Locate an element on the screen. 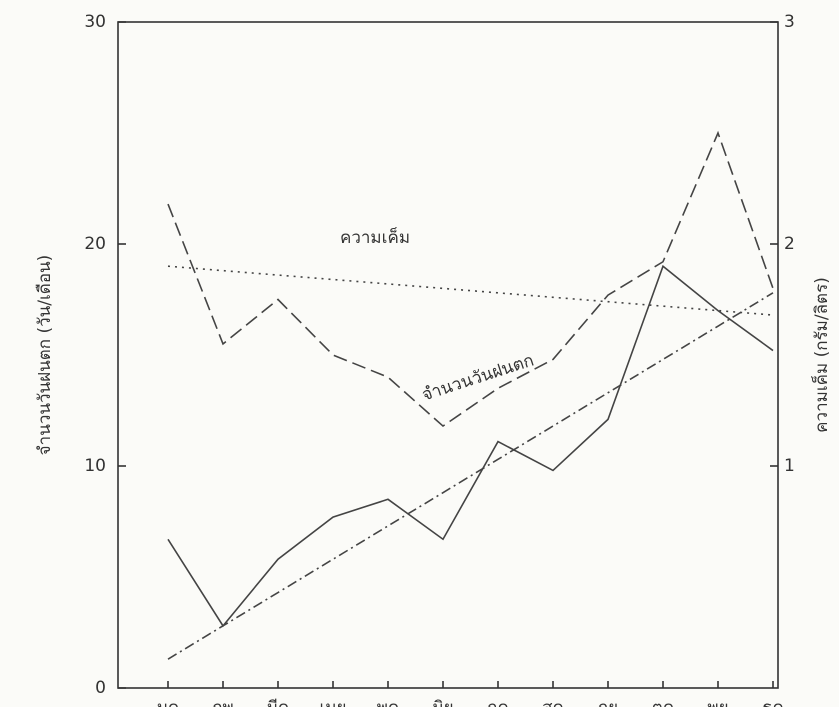  x-tick-label: เมย is located at coordinates (333, 702).